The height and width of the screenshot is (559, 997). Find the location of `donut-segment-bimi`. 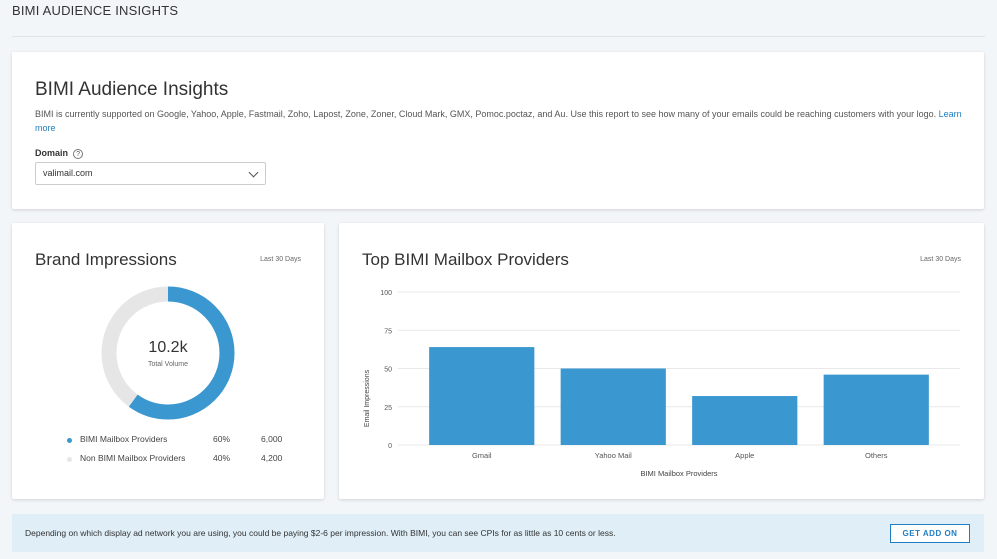

donut-segment-bimi is located at coordinates (168, 353).